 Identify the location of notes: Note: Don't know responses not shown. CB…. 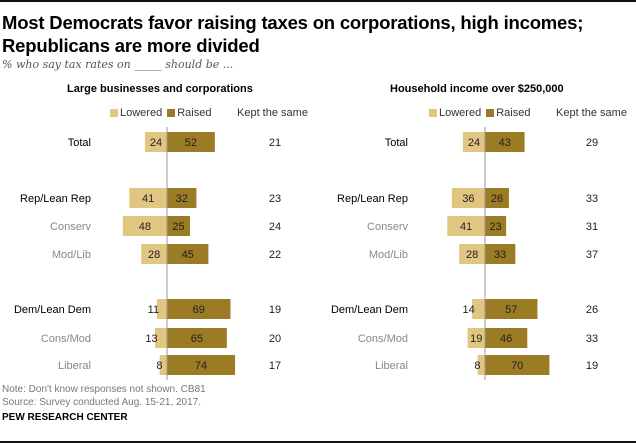
(104, 396).